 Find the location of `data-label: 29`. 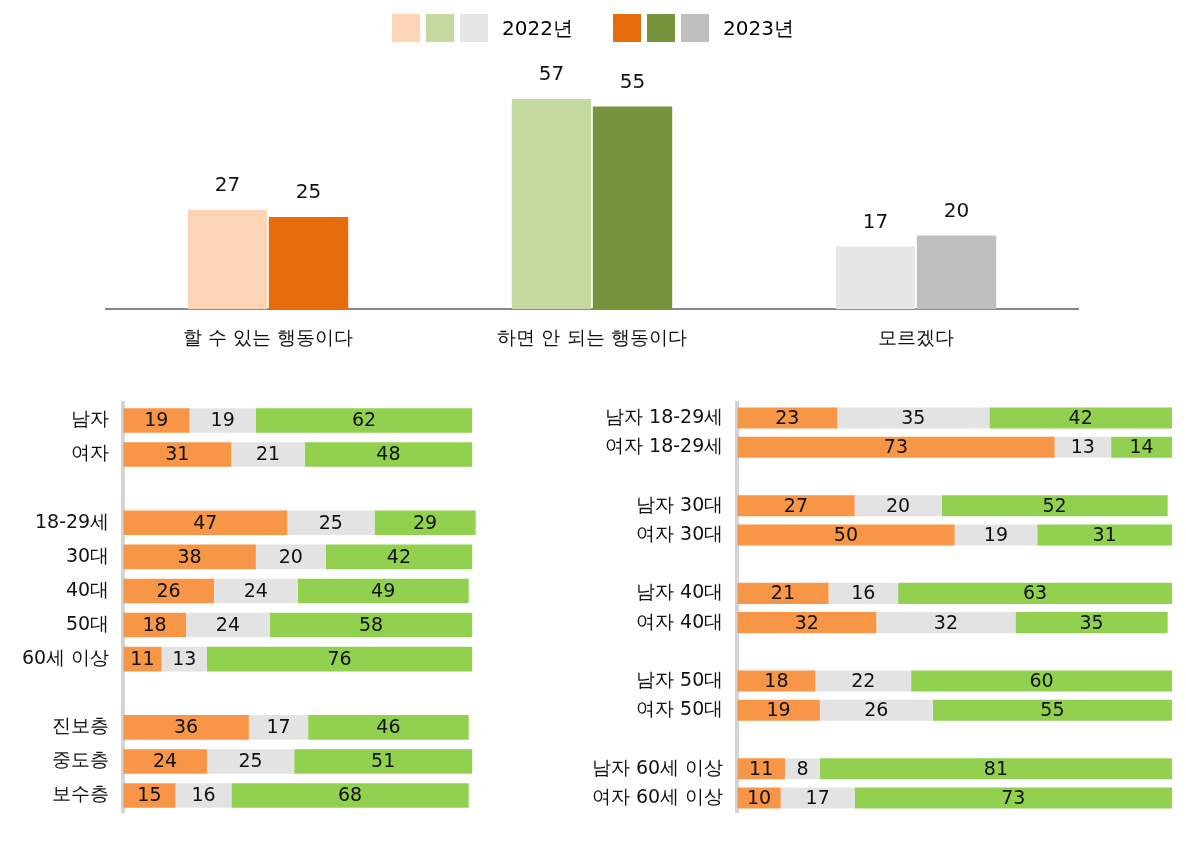

data-label: 29 is located at coordinates (425, 521).